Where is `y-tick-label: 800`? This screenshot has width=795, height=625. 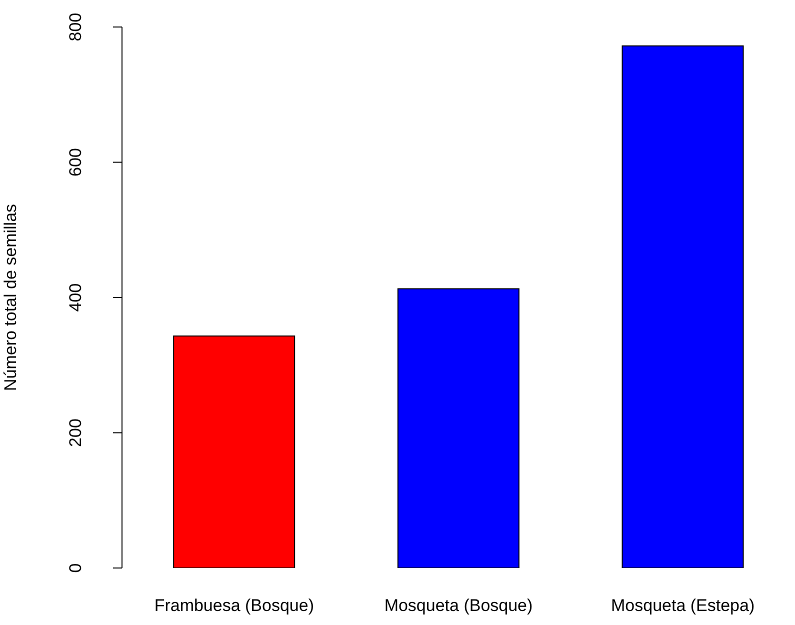
y-tick-label: 800 is located at coordinates (75, 27).